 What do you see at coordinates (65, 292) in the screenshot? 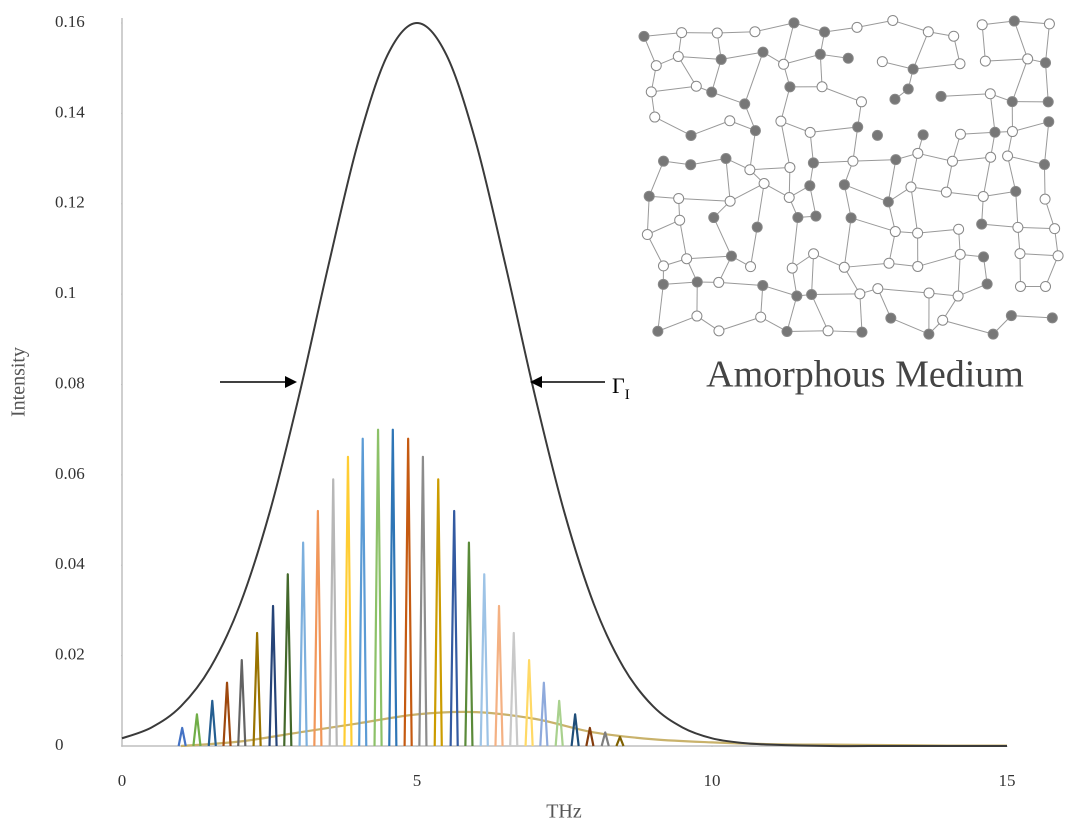
I see `y-tick-label: 0.1` at bounding box center [65, 292].